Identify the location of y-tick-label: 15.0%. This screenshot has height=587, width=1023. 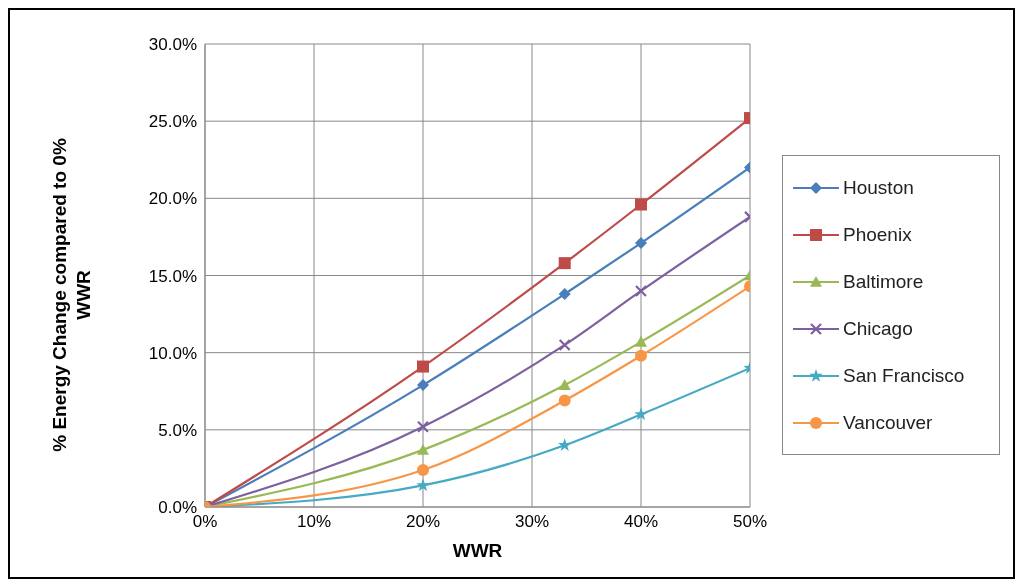
(172, 276).